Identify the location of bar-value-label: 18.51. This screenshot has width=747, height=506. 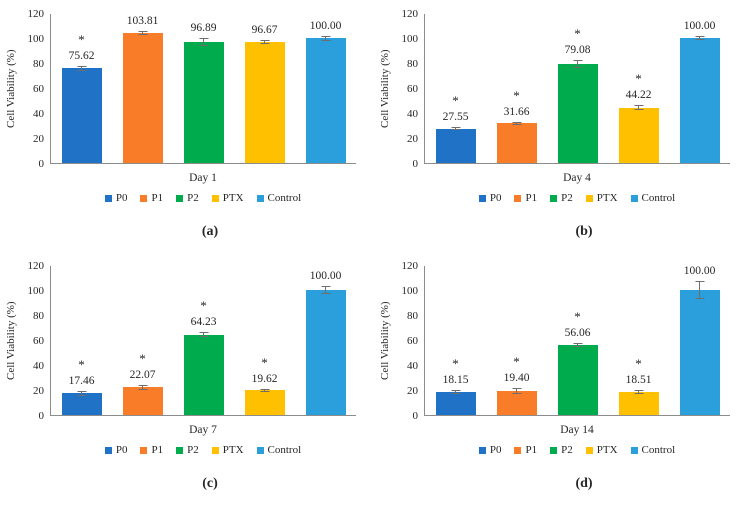
(638, 380).